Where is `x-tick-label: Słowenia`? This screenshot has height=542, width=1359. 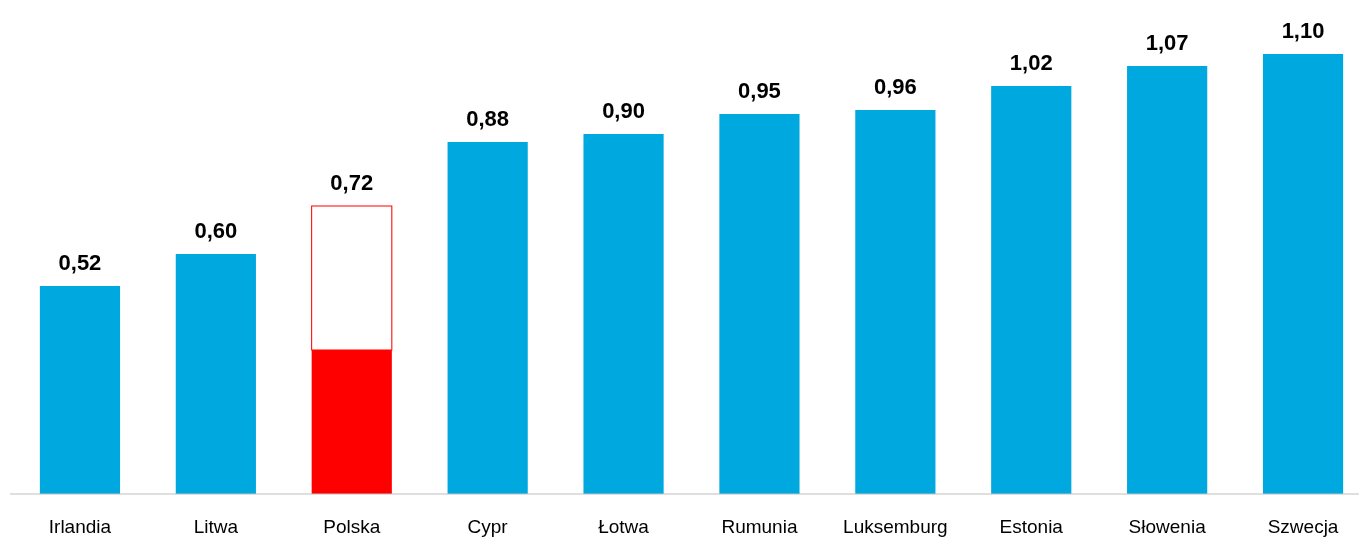
x-tick-label: Słowenia is located at coordinates (1167, 526).